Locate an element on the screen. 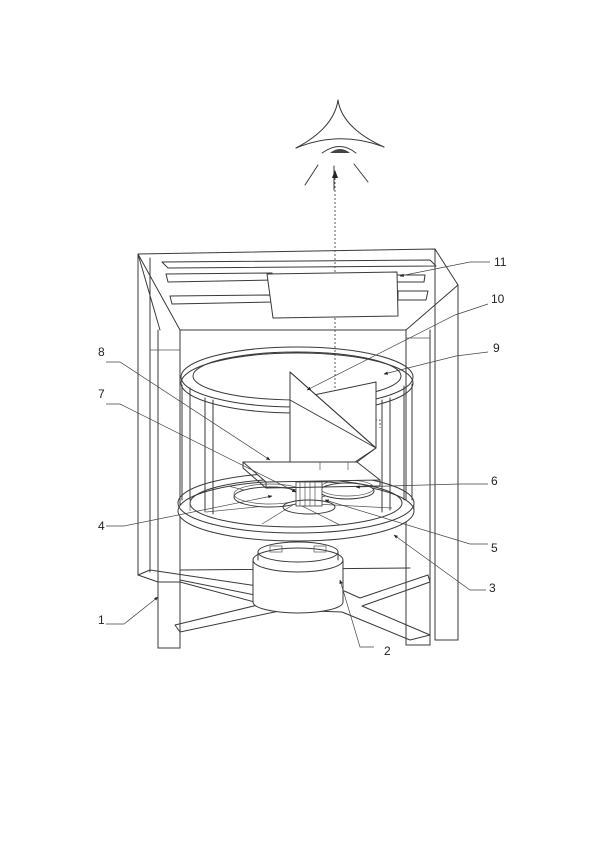  observer-eye-icon is located at coordinates (340, 145).